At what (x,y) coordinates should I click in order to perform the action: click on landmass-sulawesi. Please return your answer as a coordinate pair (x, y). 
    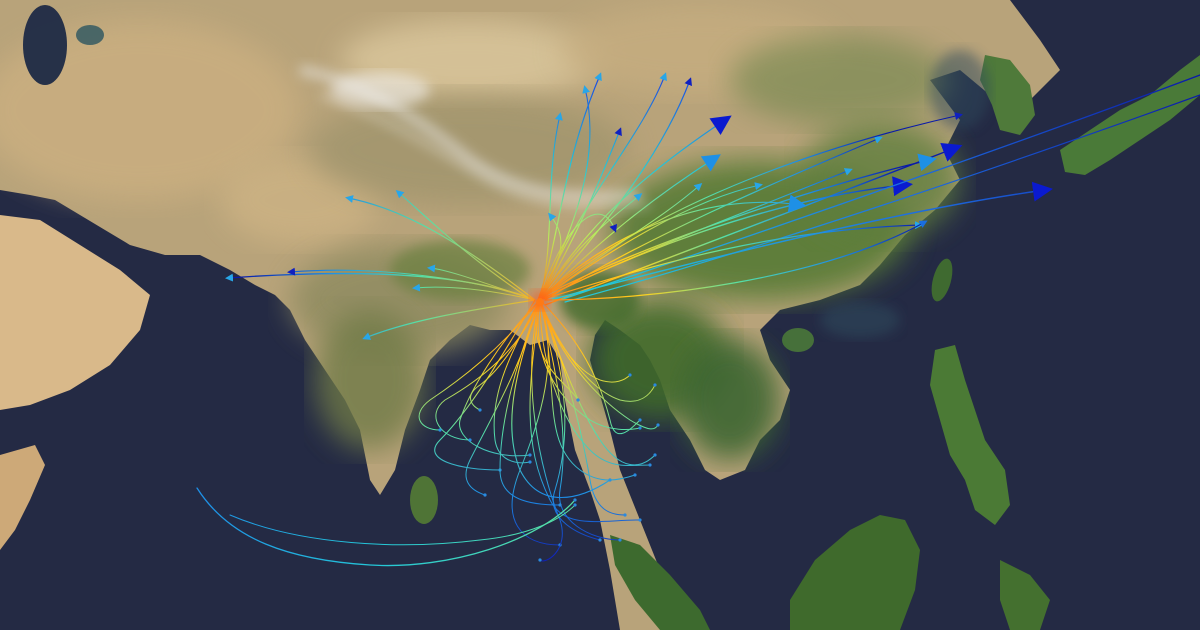
    Looking at the image, I should click on (1025, 595).